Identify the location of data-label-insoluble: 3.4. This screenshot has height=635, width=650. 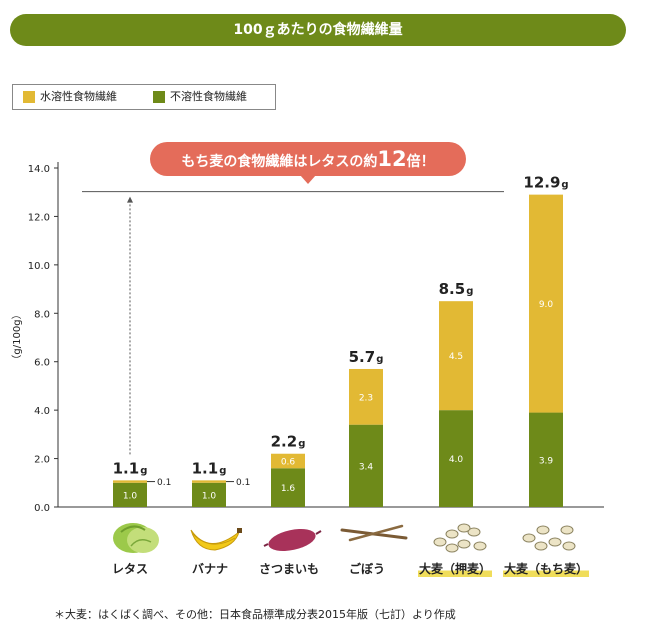
(366, 467).